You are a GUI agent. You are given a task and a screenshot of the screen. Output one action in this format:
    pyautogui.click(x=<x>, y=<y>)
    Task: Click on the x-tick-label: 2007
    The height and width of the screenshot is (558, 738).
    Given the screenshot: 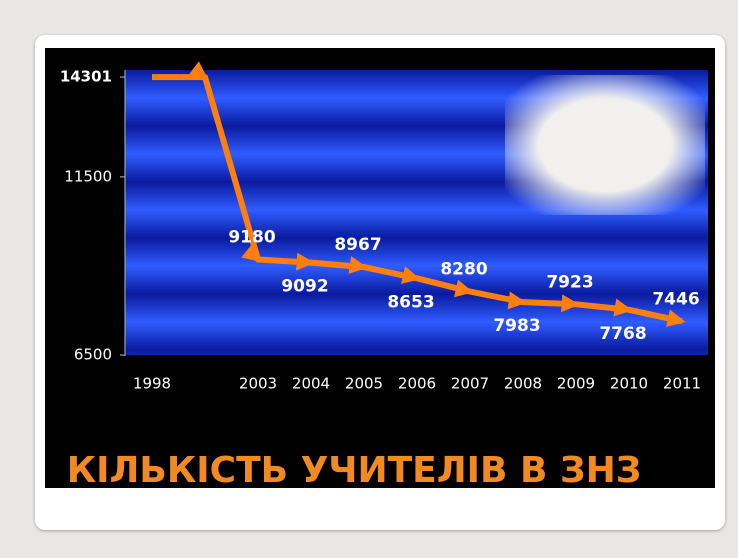 What is the action you would take?
    pyautogui.click(x=470, y=384)
    